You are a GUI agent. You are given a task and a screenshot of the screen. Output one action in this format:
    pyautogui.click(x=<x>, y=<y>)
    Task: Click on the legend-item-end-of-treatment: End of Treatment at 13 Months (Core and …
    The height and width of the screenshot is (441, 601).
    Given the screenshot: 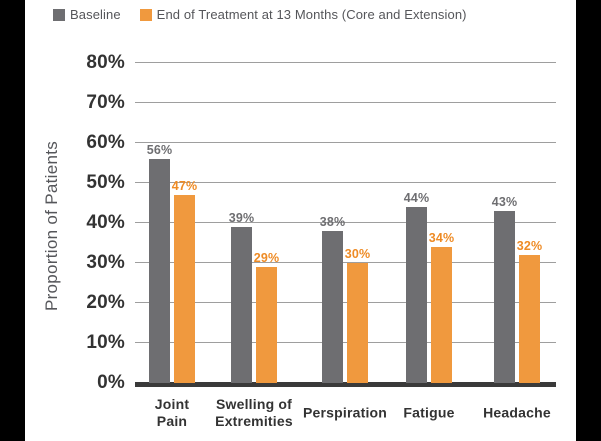 What is the action you would take?
    pyautogui.click(x=303, y=14)
    